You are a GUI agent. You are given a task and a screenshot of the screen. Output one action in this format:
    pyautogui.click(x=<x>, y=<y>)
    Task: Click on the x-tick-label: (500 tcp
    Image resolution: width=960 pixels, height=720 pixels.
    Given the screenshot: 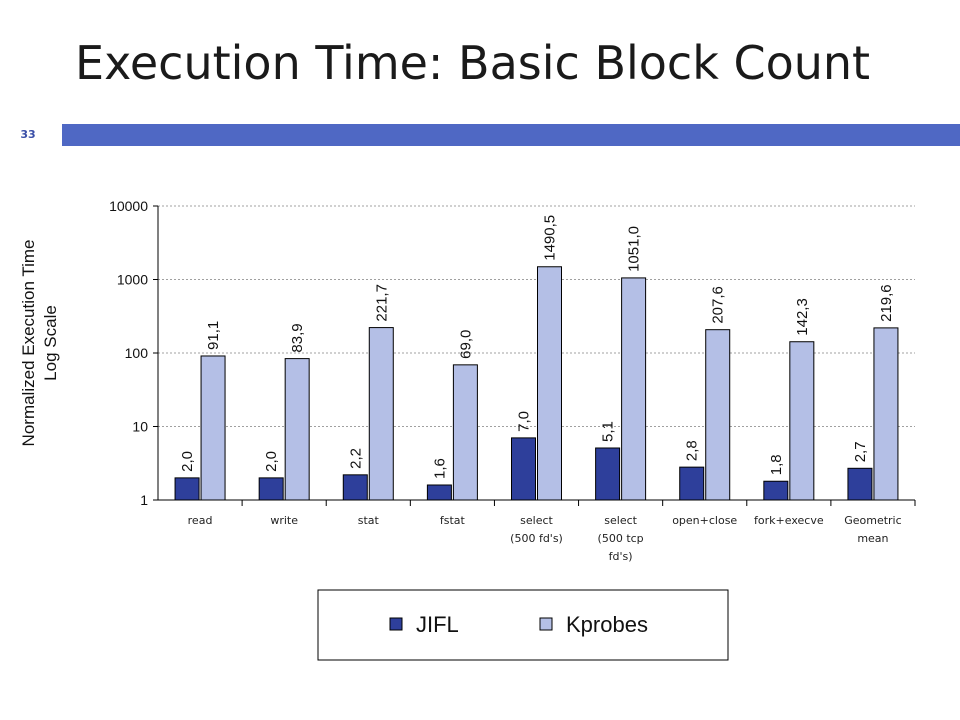 What is the action you would take?
    pyautogui.click(x=621, y=538)
    